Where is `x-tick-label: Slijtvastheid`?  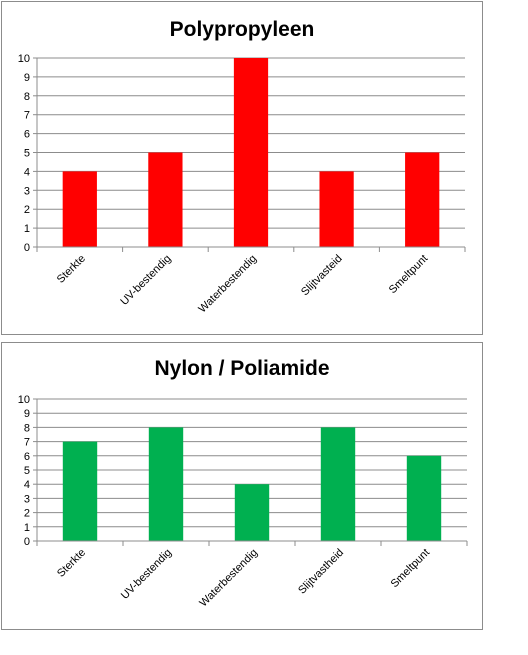 x-tick-label: Slijtvastheid is located at coordinates (321, 572).